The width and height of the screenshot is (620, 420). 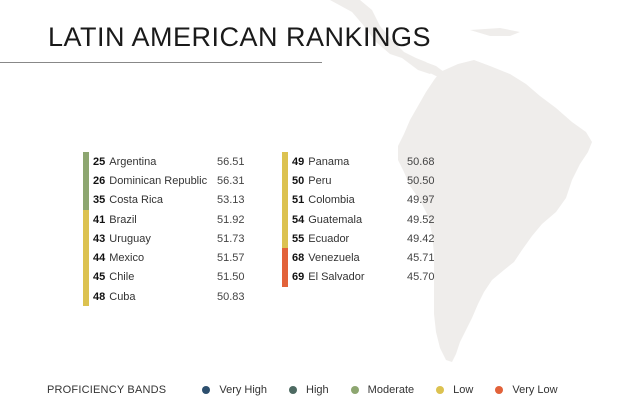 I want to click on ranking-row: 68 Venezuela 45.71, so click(x=377, y=258).